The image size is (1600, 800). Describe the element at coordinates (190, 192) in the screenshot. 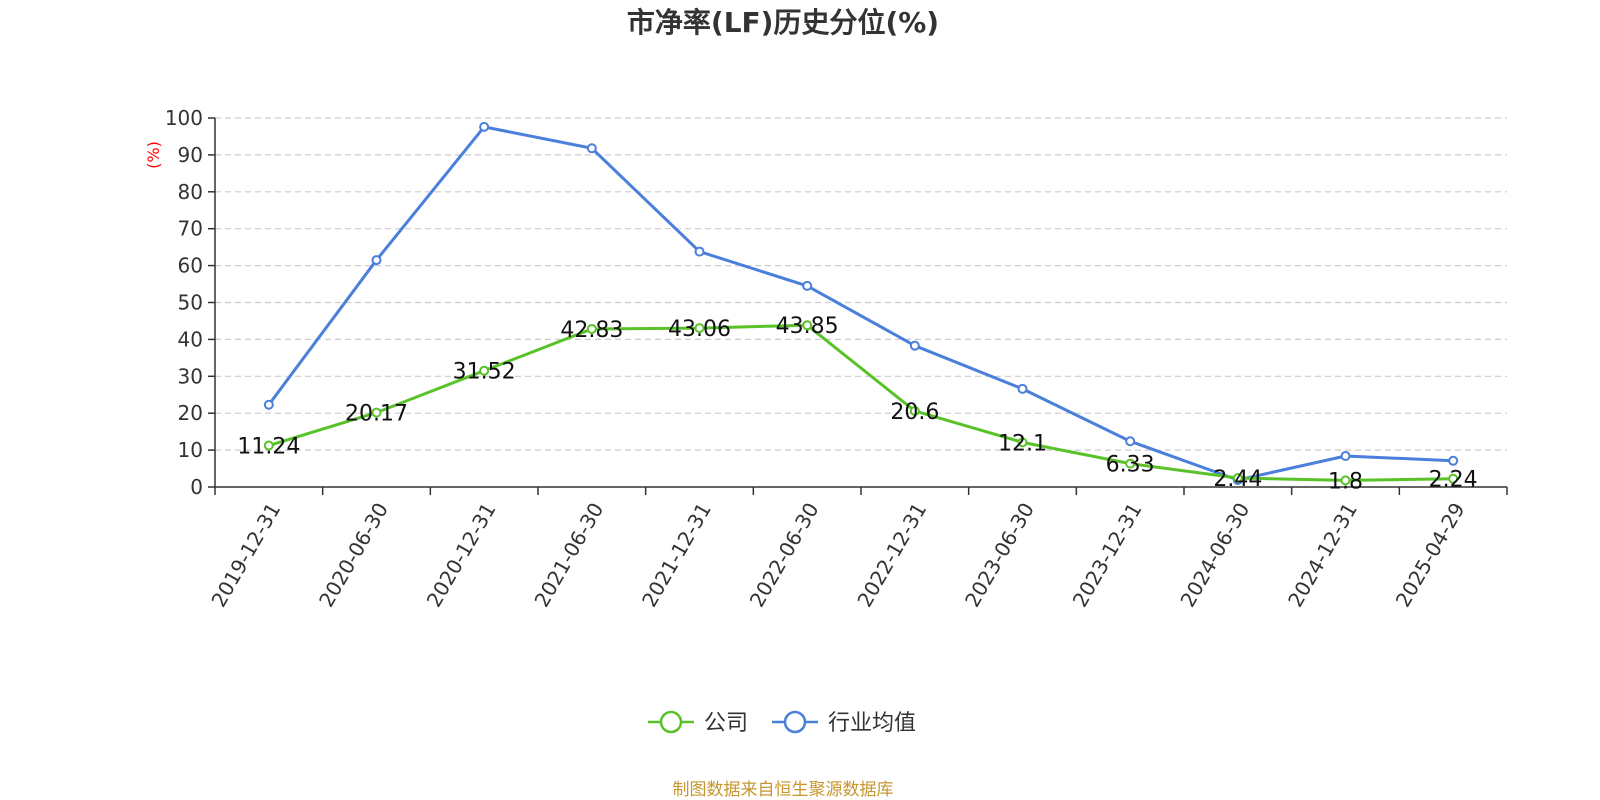

I see `y-tick-label: 80` at that location.